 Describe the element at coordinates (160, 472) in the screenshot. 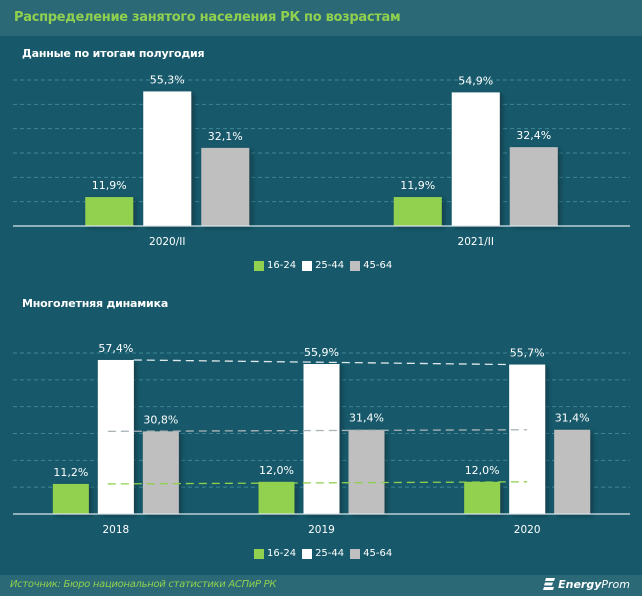

I see `bar-45-64-2018` at that location.